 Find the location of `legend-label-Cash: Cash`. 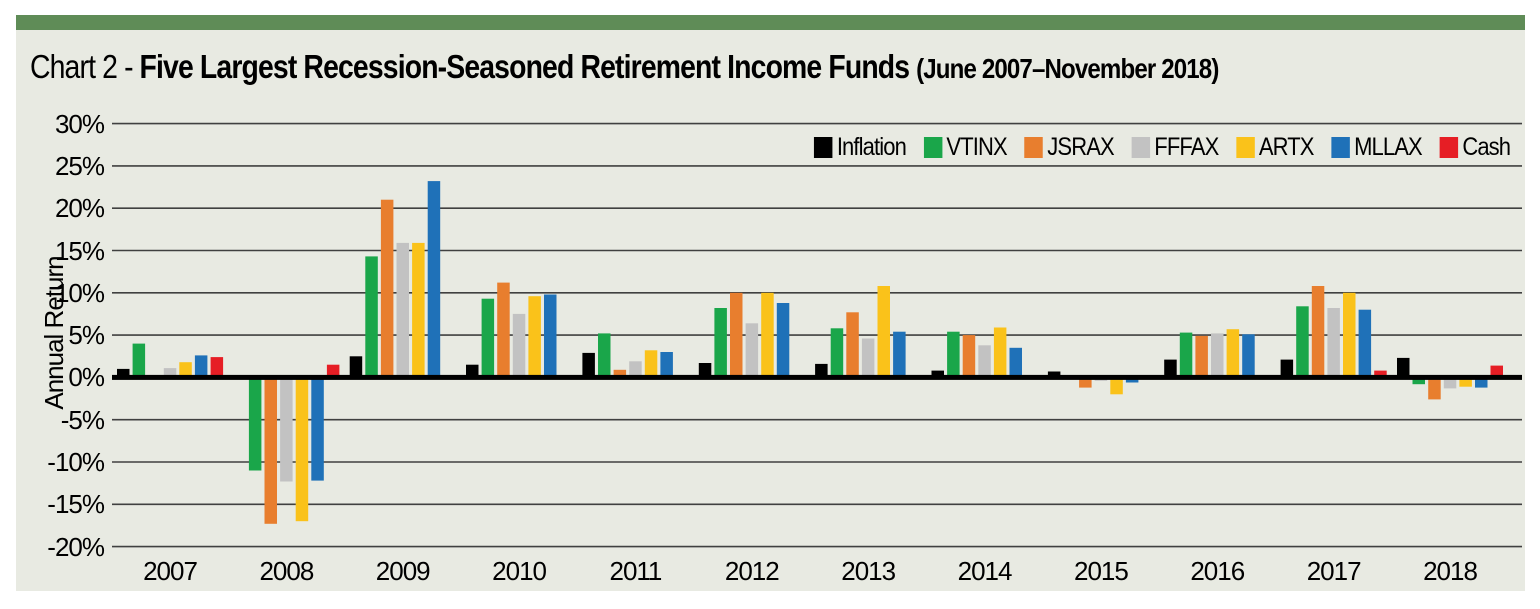

legend-label-Cash: Cash is located at coordinates (1486, 147).